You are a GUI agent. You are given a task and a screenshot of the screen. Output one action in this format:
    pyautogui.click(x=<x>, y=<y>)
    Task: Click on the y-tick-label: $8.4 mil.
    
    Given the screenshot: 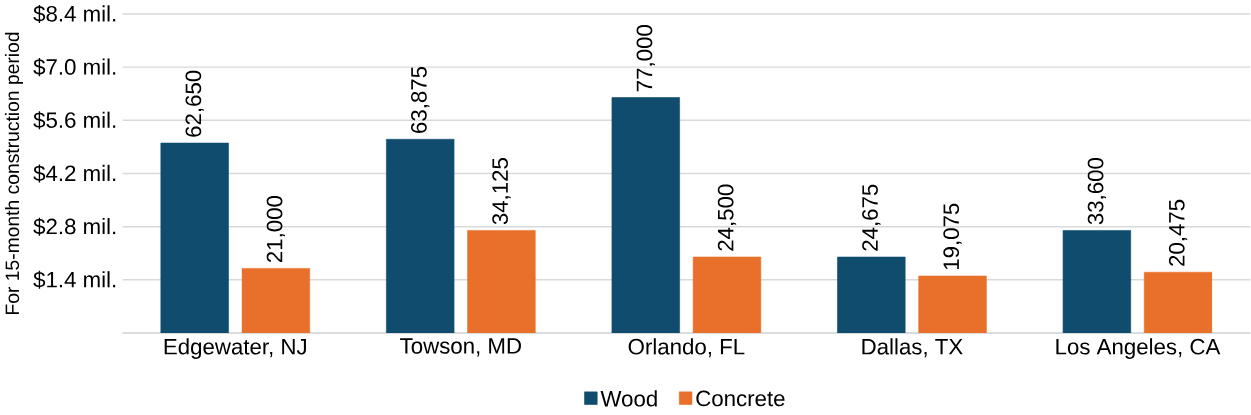 What is the action you would take?
    pyautogui.click(x=74, y=14)
    